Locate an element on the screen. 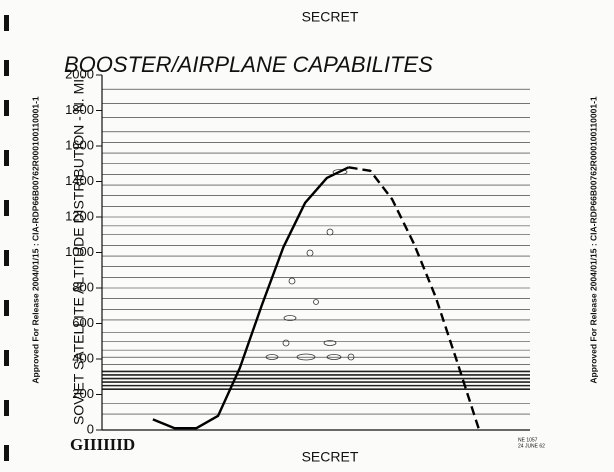 Image resolution: width=614 pixels, height=472 pixels. y-tick-label: 1800 is located at coordinates (79, 109).